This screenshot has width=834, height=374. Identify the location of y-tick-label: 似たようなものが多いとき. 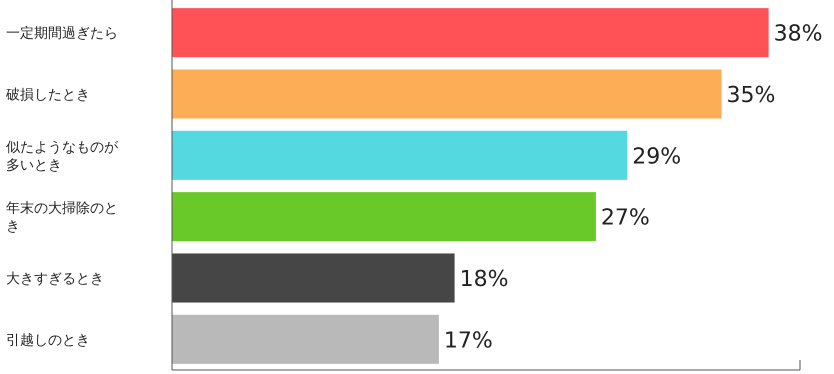
(62, 156).